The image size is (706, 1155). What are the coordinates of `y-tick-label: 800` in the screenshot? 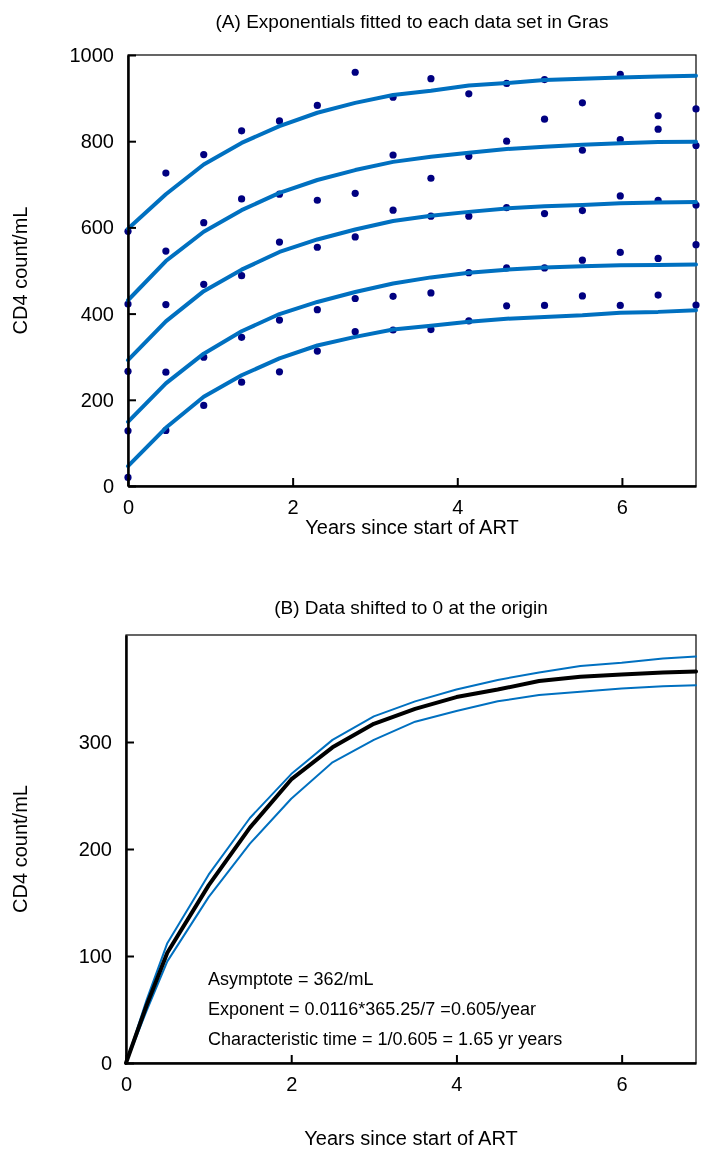 It's located at (97, 141).